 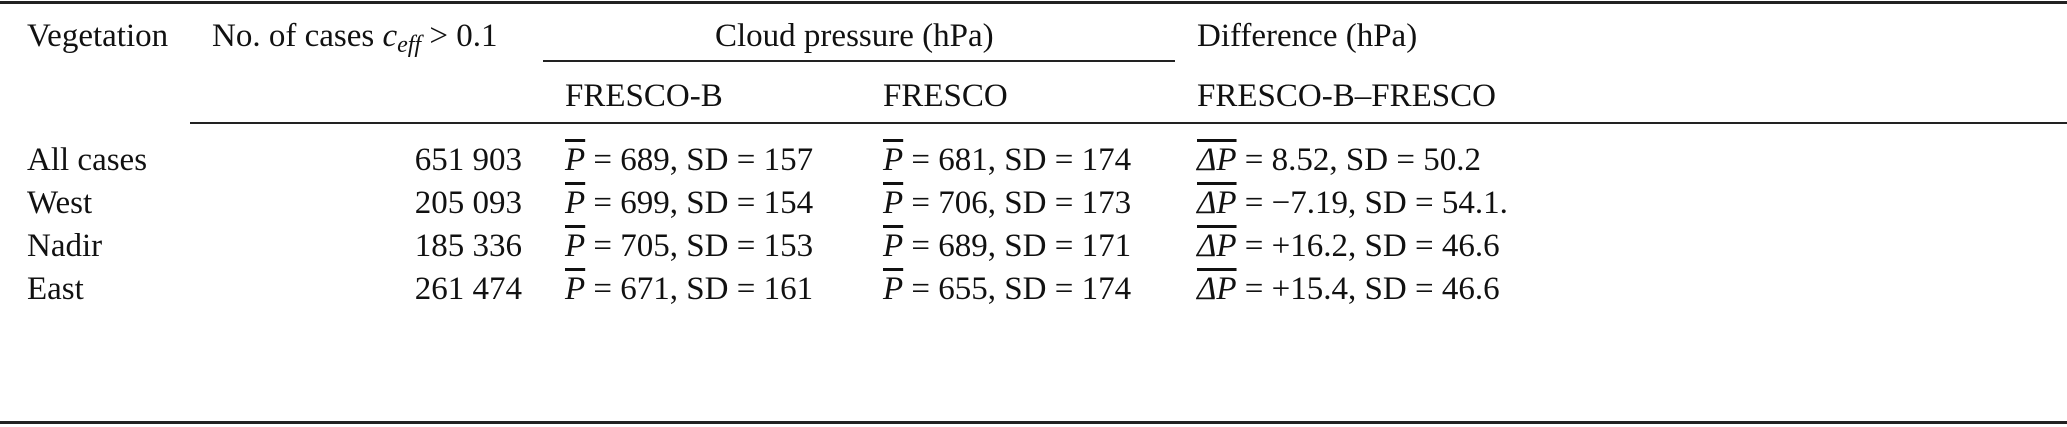 I want to click on vegetation-cell: West, so click(x=60, y=203).